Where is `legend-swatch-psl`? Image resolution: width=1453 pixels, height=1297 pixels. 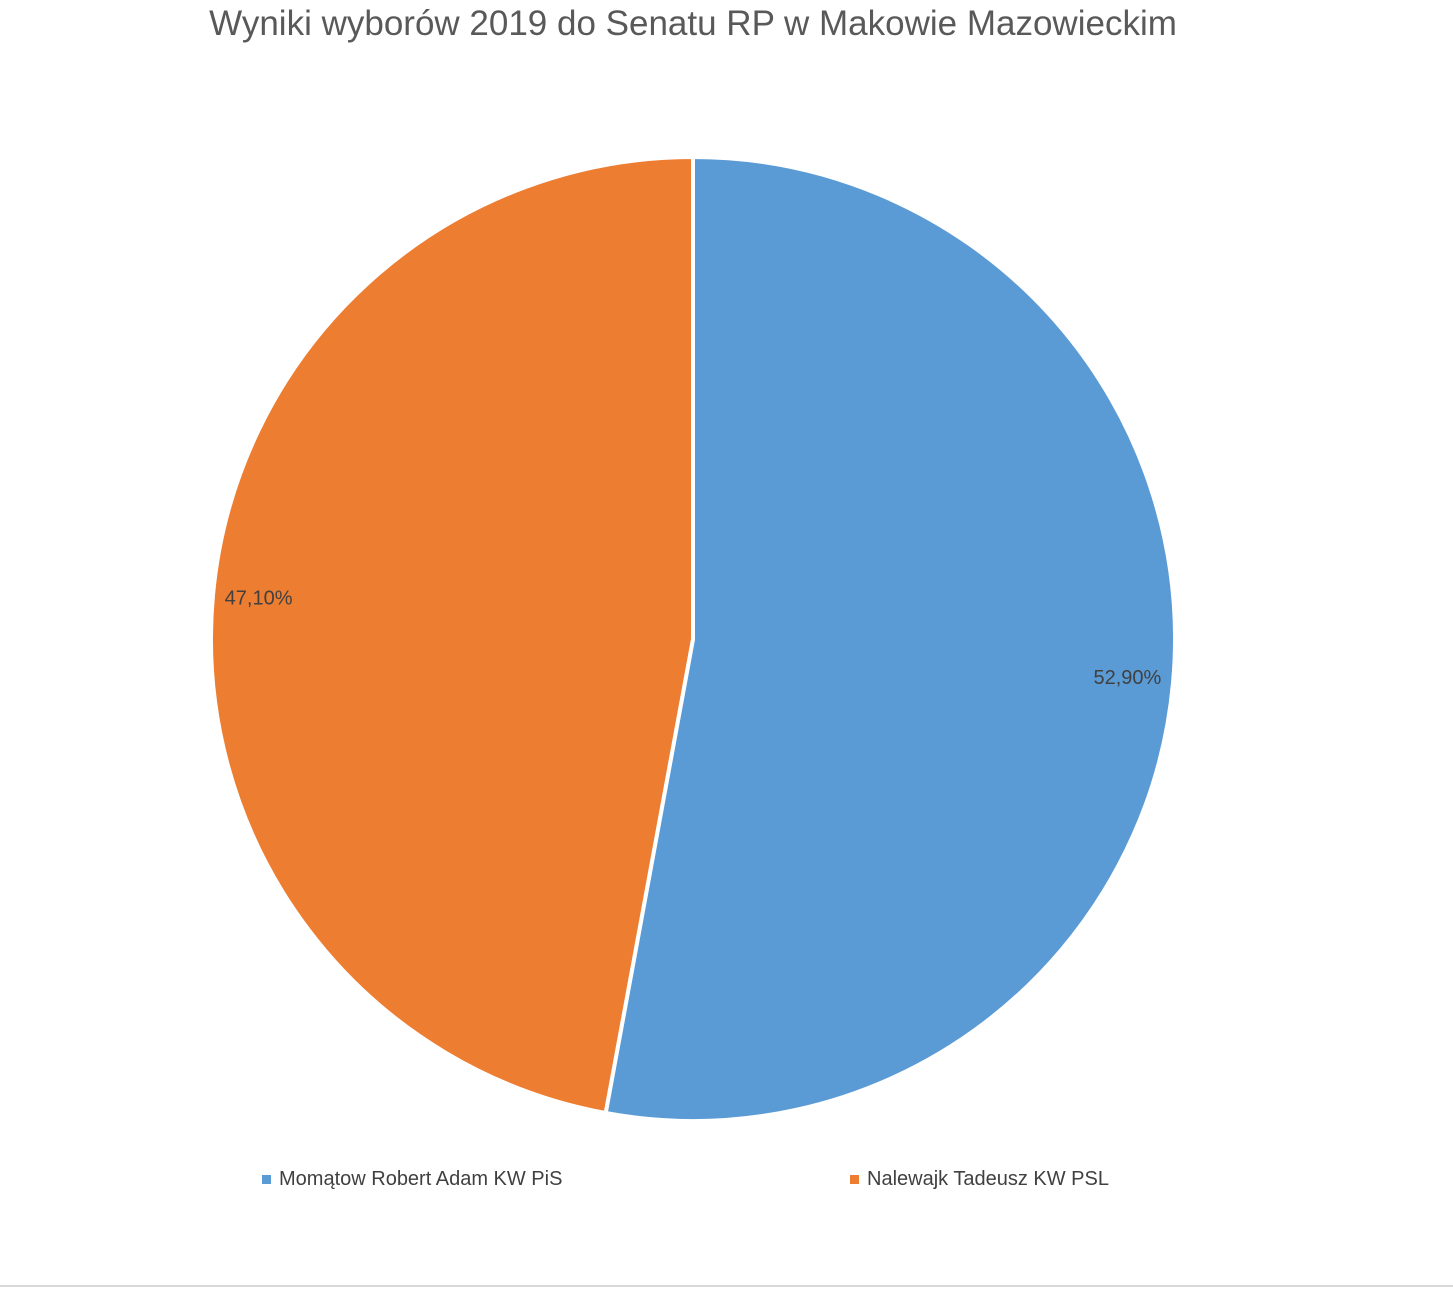 legend-swatch-psl is located at coordinates (854, 1179).